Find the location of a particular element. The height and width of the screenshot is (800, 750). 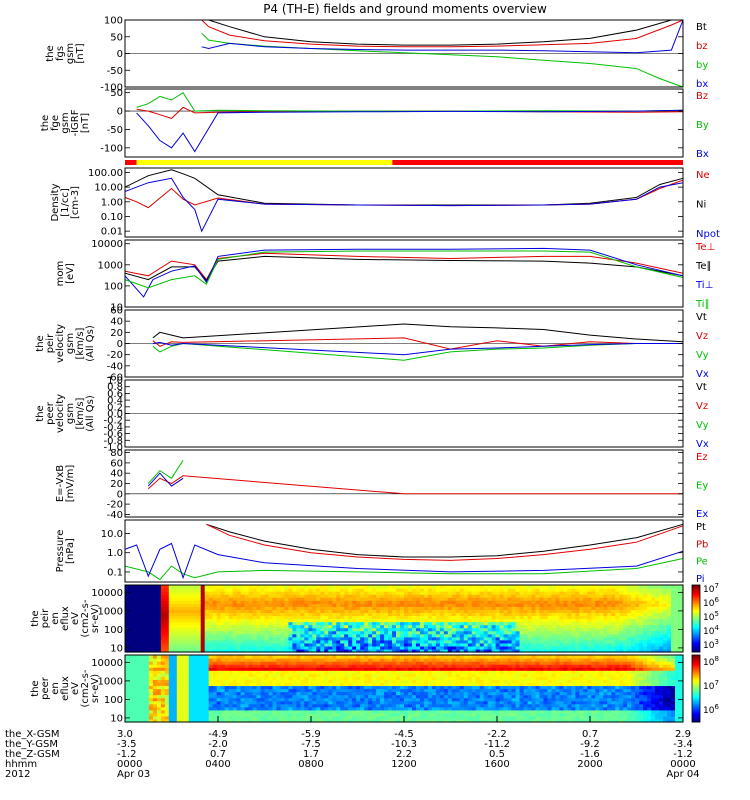

y-axis-label: peer is located at coordinates (50, 413).